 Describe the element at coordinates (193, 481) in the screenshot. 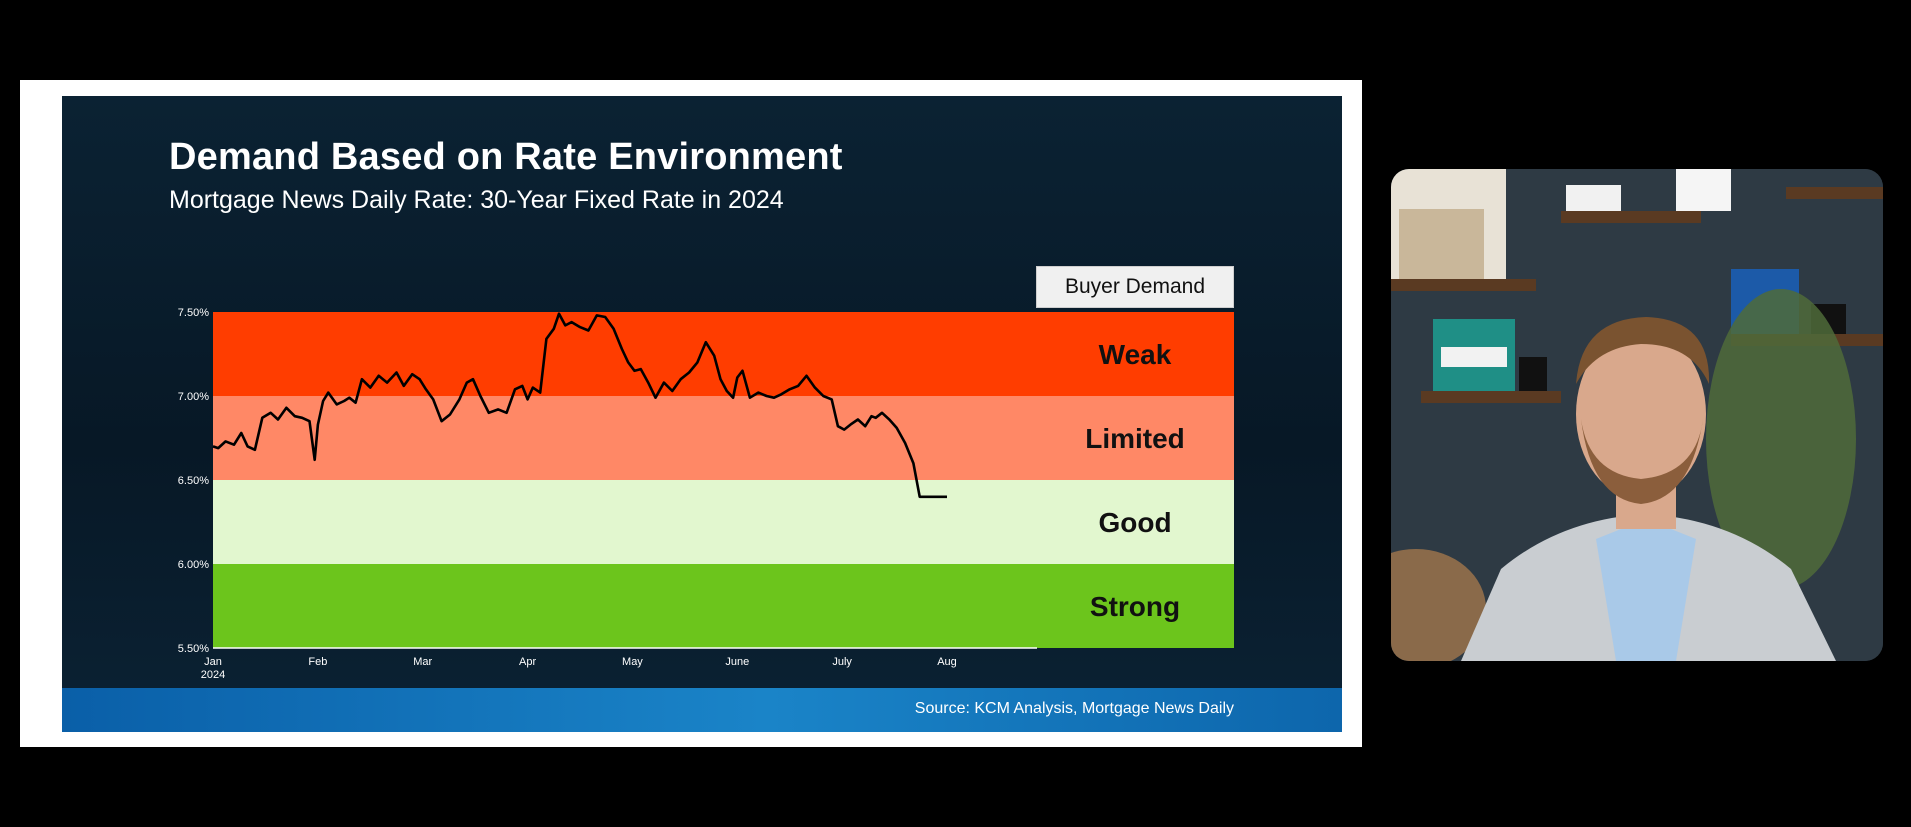

I see `y-tick-label: 6.50%` at that location.